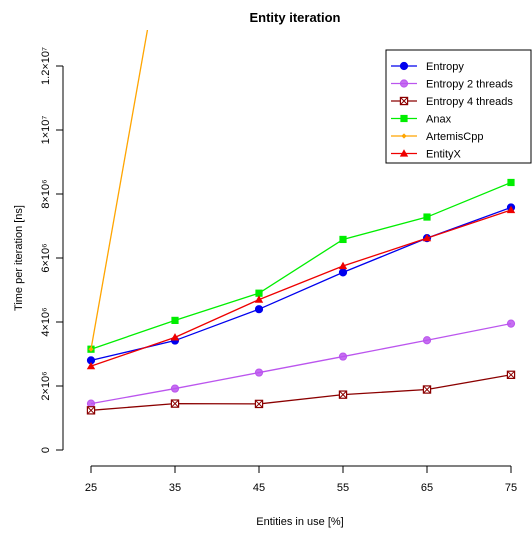 The width and height of the screenshot is (532, 534). Describe the element at coordinates (445, 67) in the screenshot. I see `legend-label: Entropy` at that location.